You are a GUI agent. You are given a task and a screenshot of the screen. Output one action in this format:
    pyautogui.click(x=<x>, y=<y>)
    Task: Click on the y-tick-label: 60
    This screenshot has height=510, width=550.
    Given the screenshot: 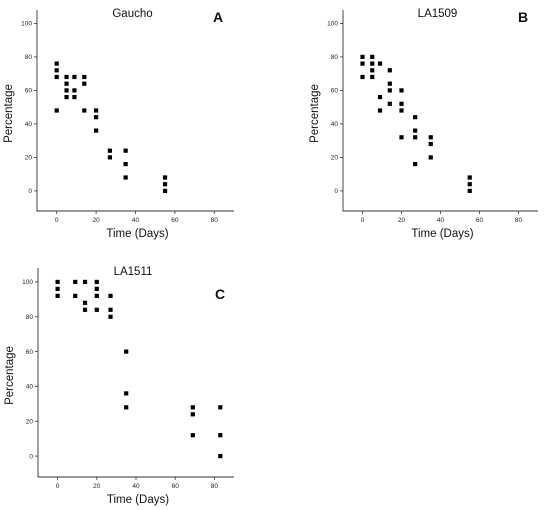 What is the action you would take?
    pyautogui.click(x=29, y=91)
    